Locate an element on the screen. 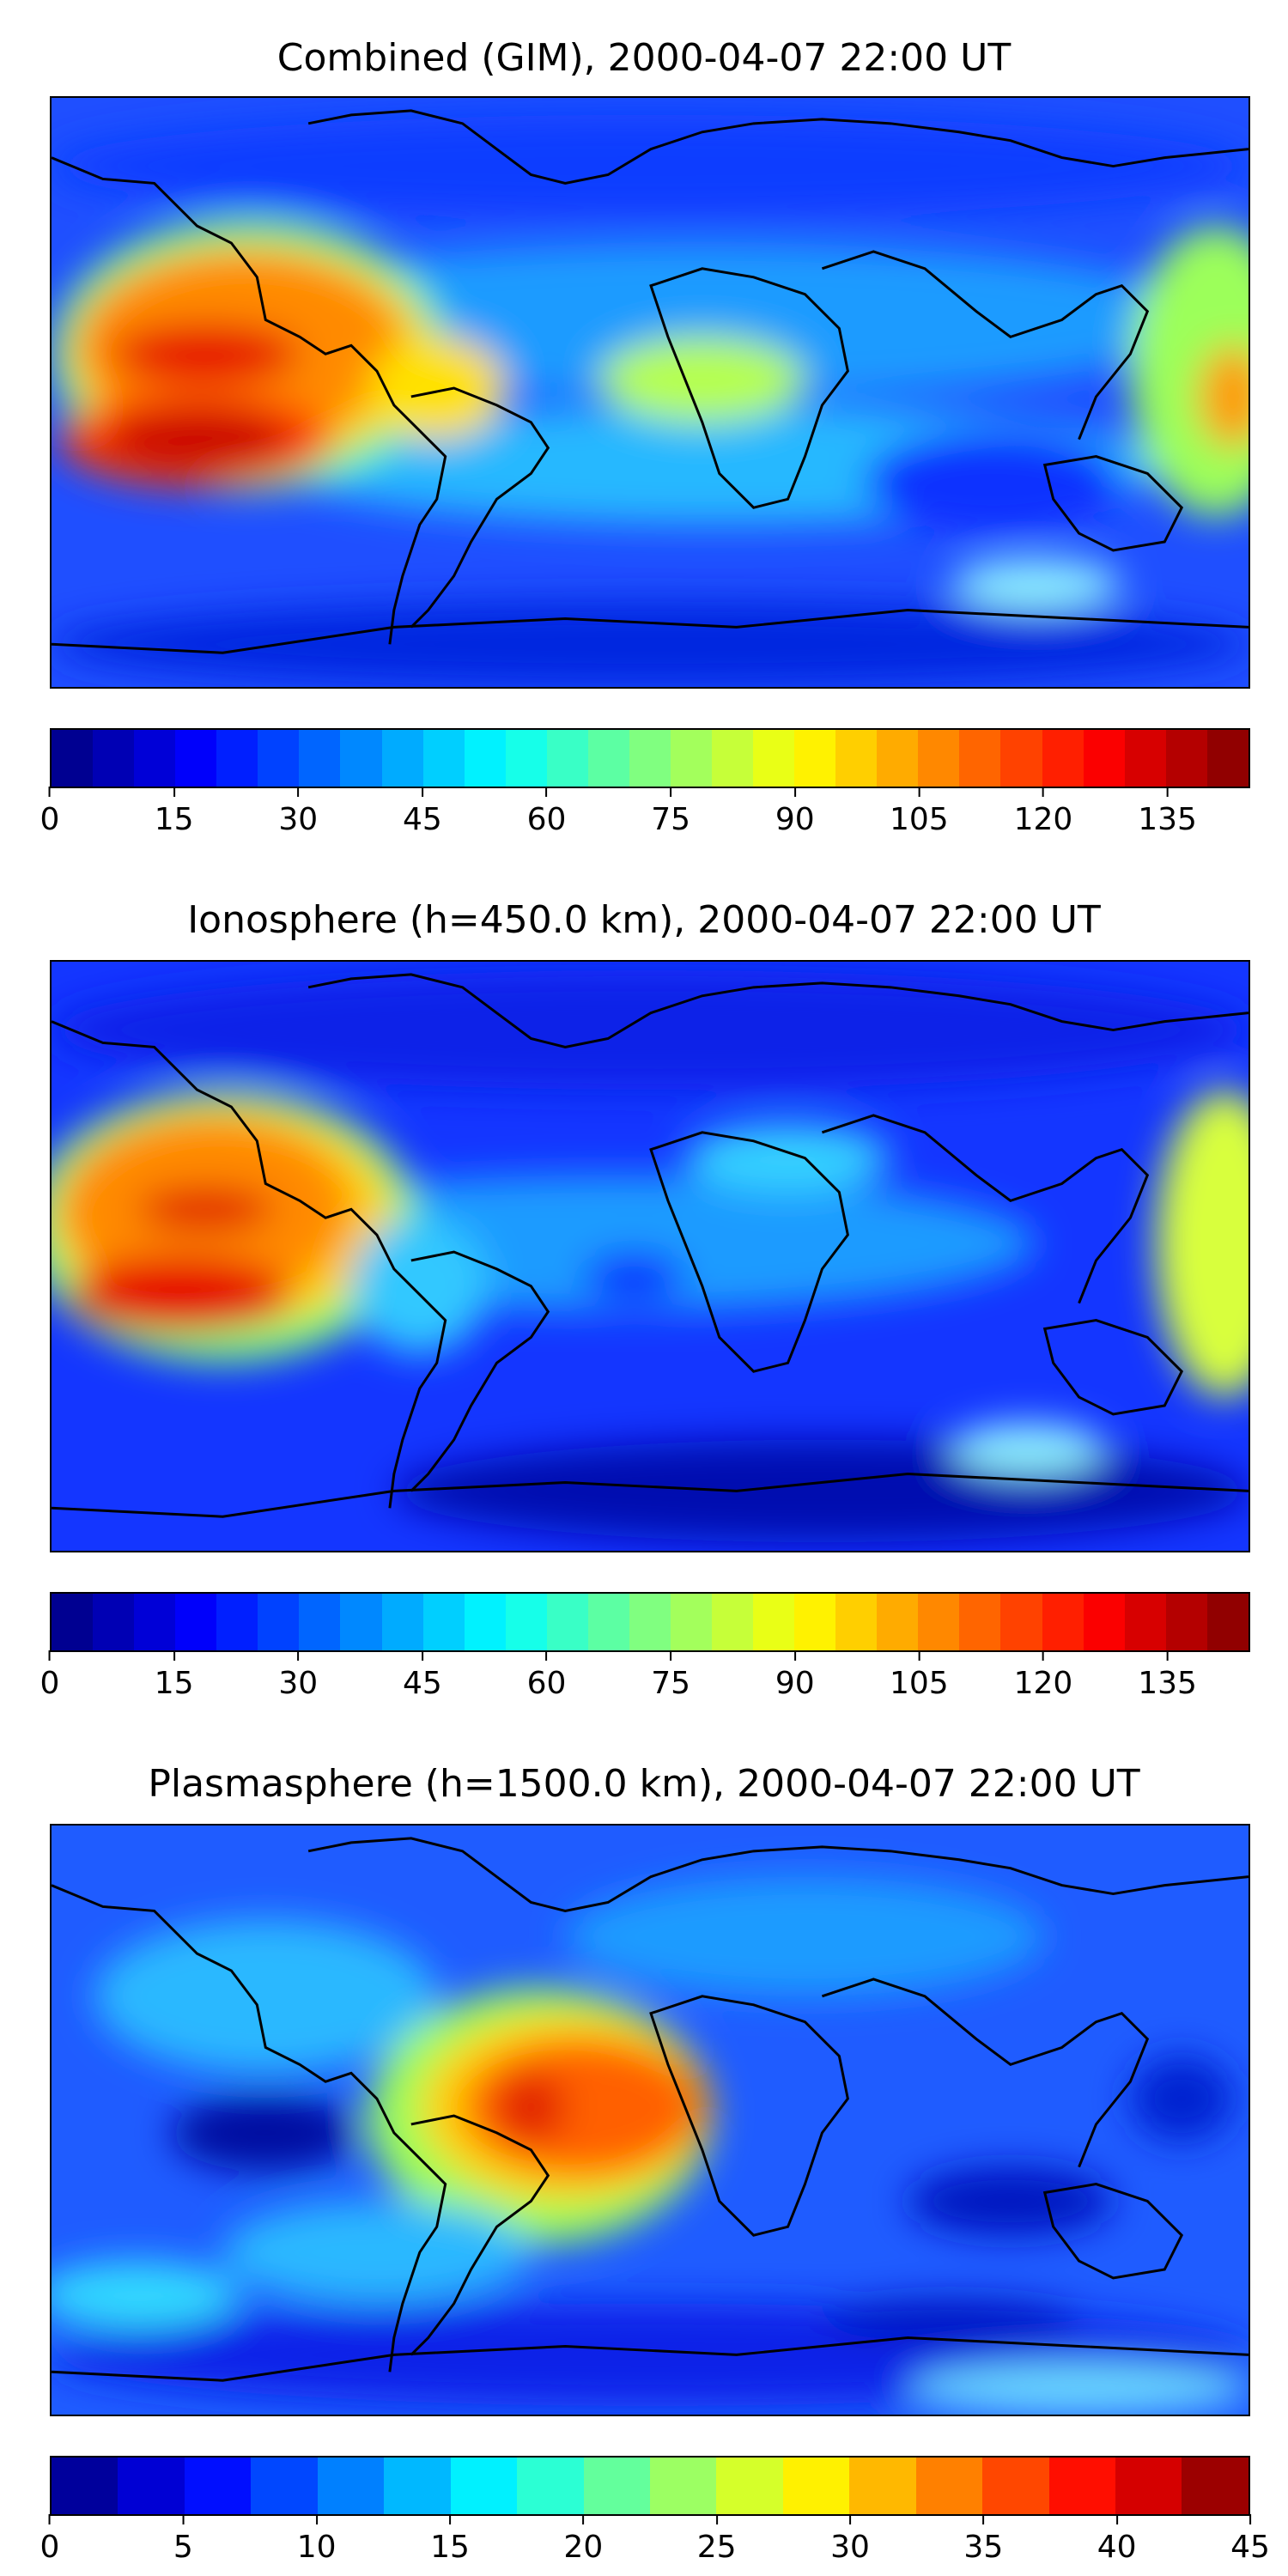 This screenshot has width=1288, height=2576. colorbar-plasmasphere is located at coordinates (650, 2486).